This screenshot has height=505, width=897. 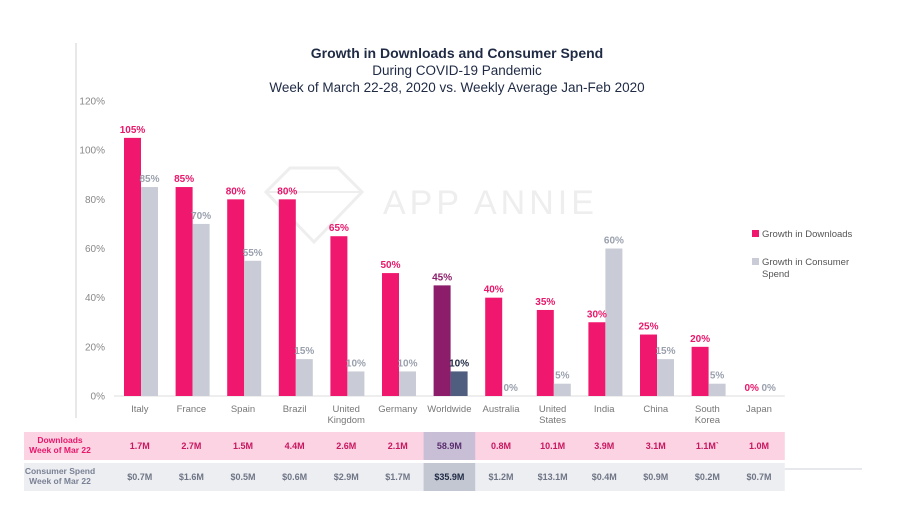 What do you see at coordinates (494, 290) in the screenshot?
I see `data-label-downloads: 40%` at bounding box center [494, 290].